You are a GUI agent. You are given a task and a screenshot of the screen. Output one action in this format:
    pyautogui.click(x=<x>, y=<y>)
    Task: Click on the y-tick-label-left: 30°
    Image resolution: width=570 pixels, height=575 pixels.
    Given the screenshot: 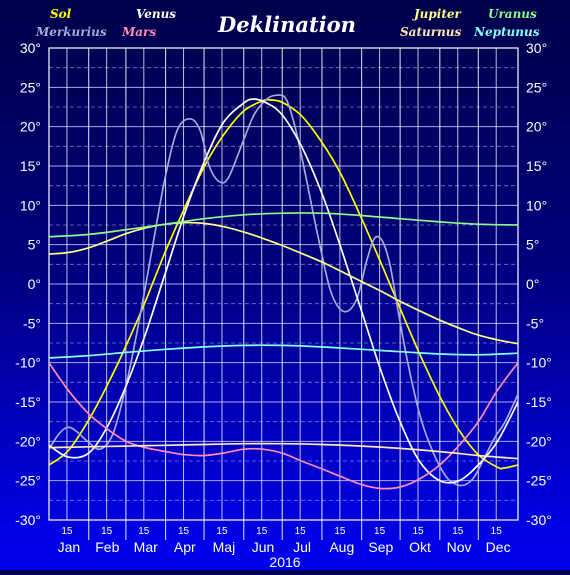 What is the action you would take?
    pyautogui.click(x=30, y=48)
    